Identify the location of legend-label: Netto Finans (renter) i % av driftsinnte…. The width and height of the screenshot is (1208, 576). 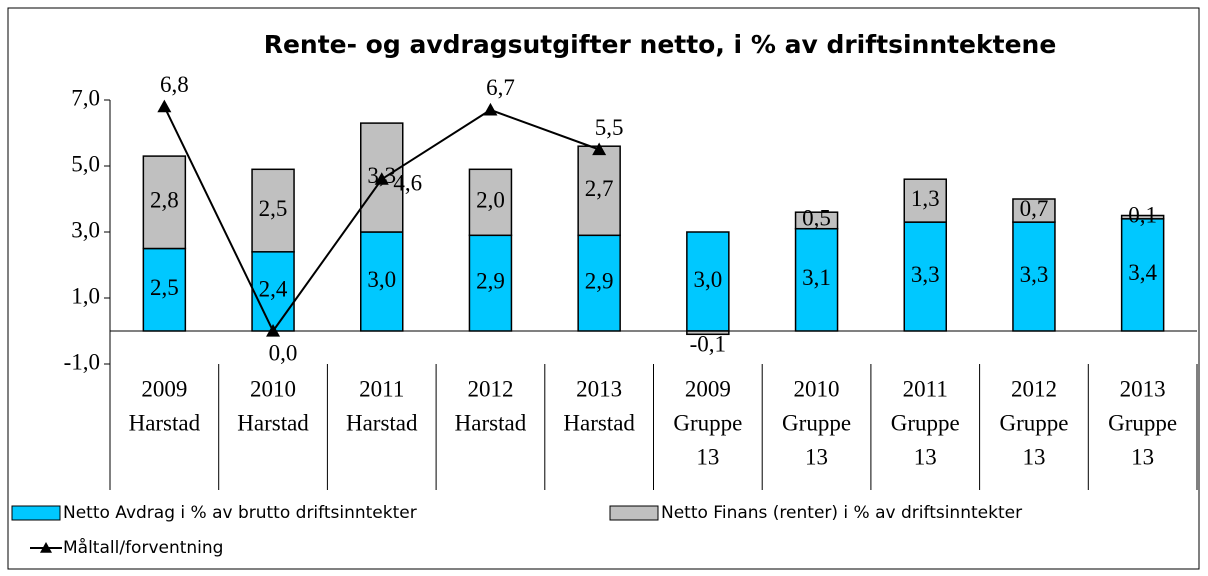
(841, 513).